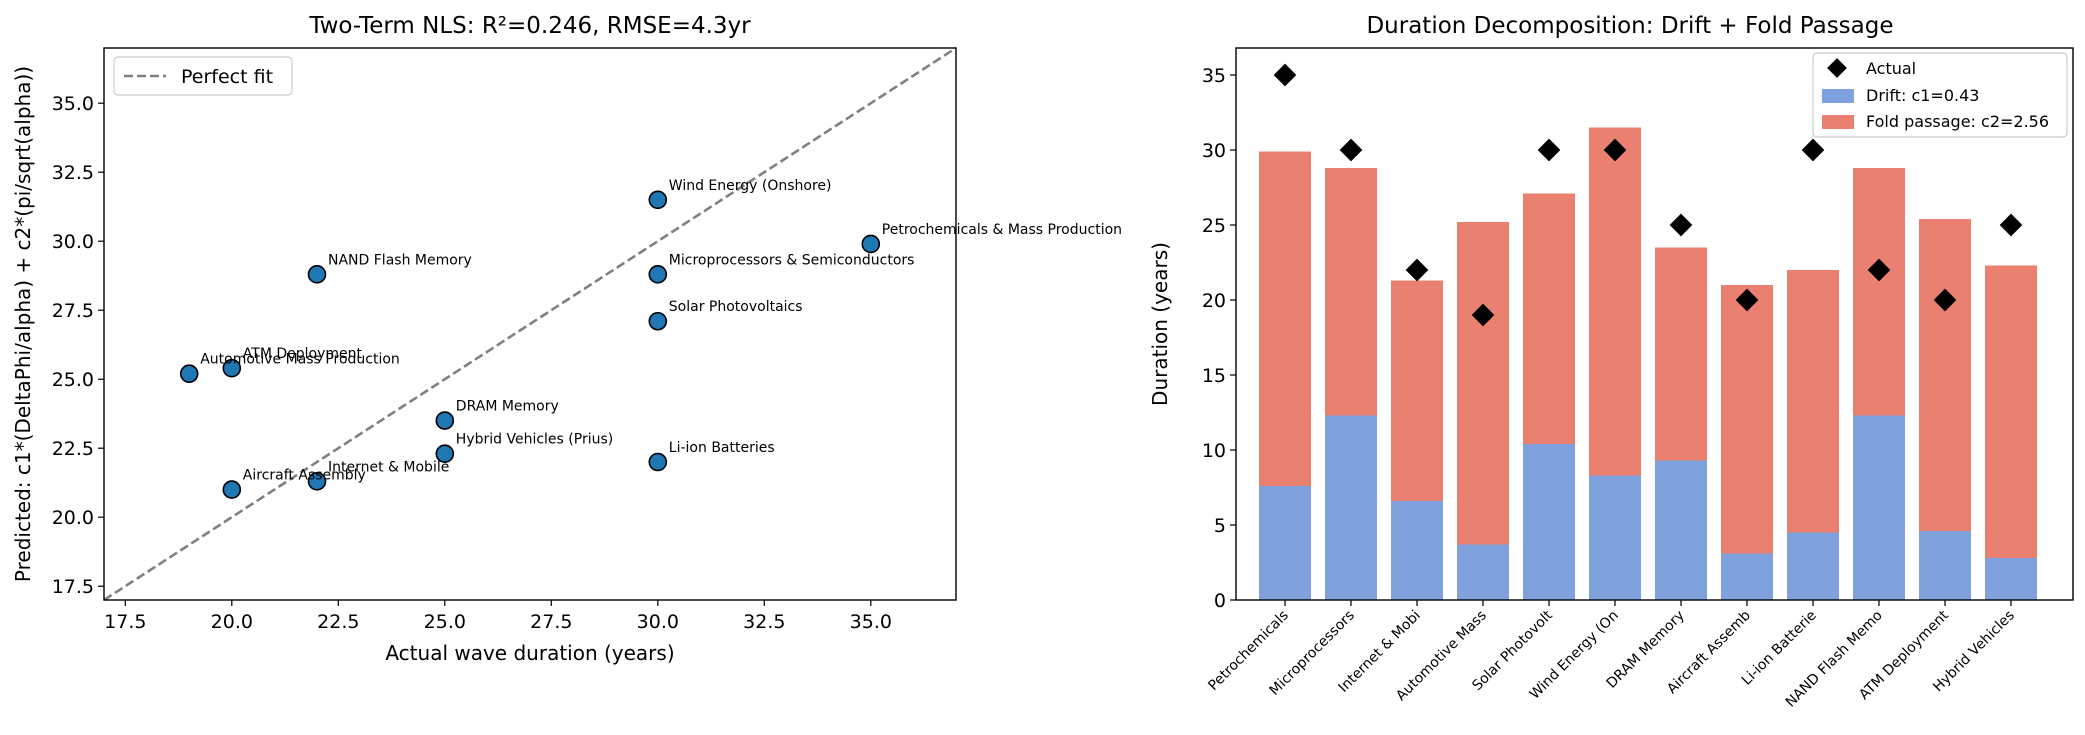 Image resolution: width=2085 pixels, height=735 pixels. I want to click on scatter-title: Two-Term NLS: R²=0.246, RMSE=4.3yr, so click(529, 26).